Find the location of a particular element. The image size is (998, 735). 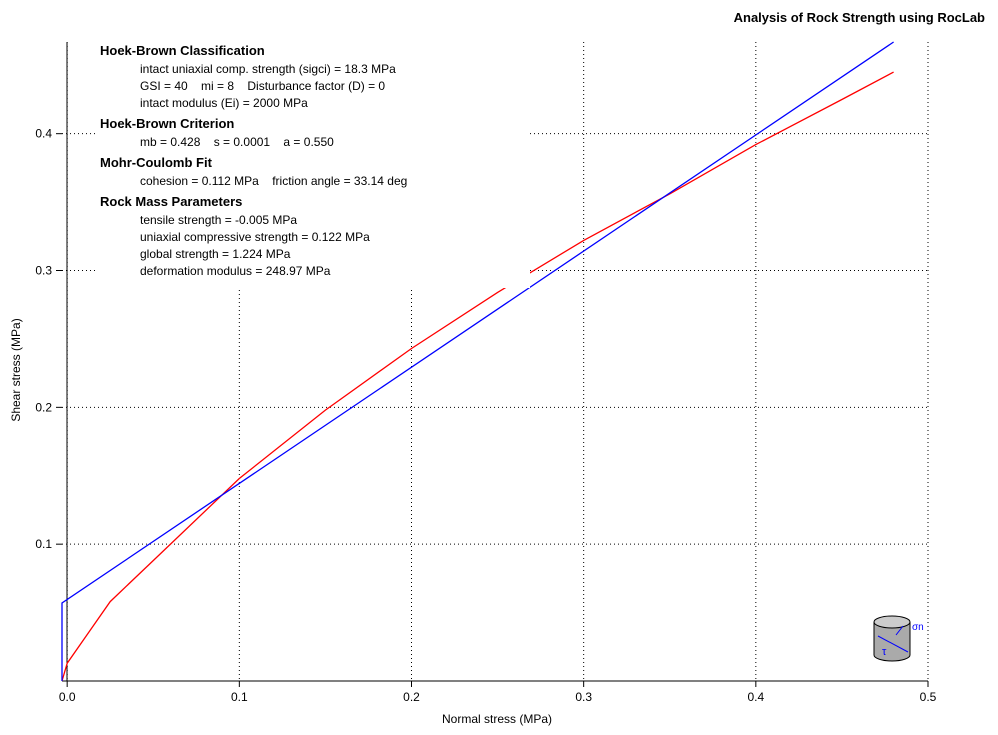

y-tick-label: 0.4 is located at coordinates (43, 134).